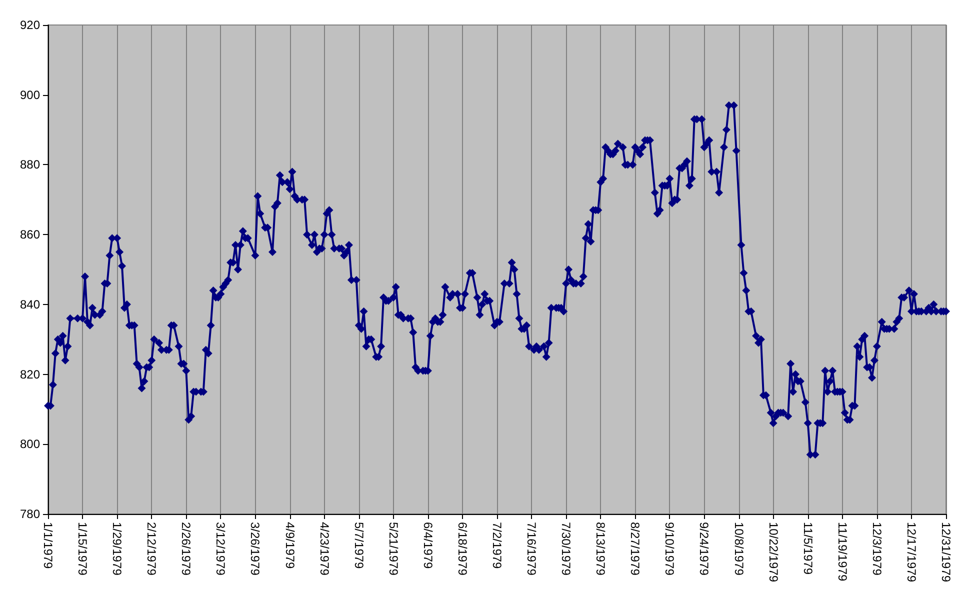 The width and height of the screenshot is (971, 605). What do you see at coordinates (393, 549) in the screenshot?
I see `x-tick-label: 5/21/1979` at bounding box center [393, 549].